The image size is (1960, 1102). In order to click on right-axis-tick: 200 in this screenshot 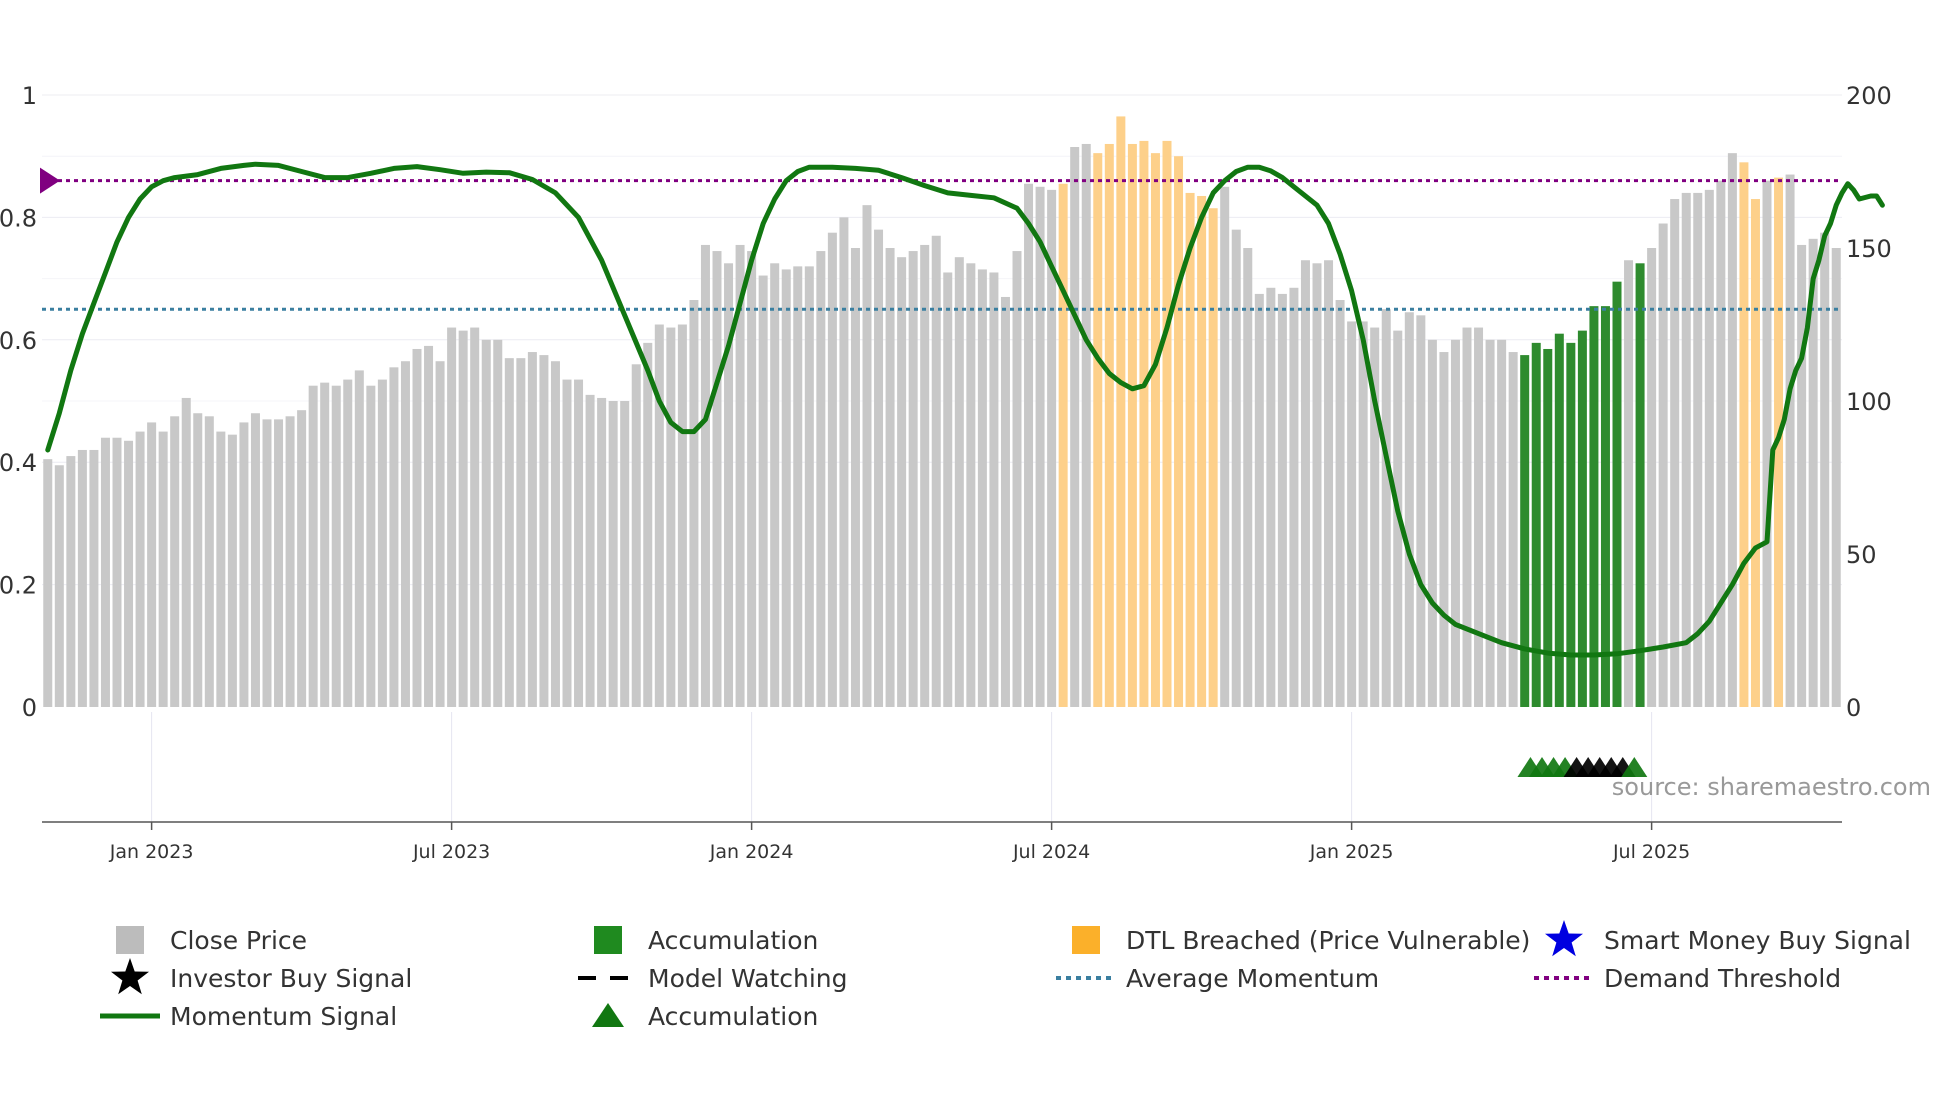, I will do `click(1869, 96)`.